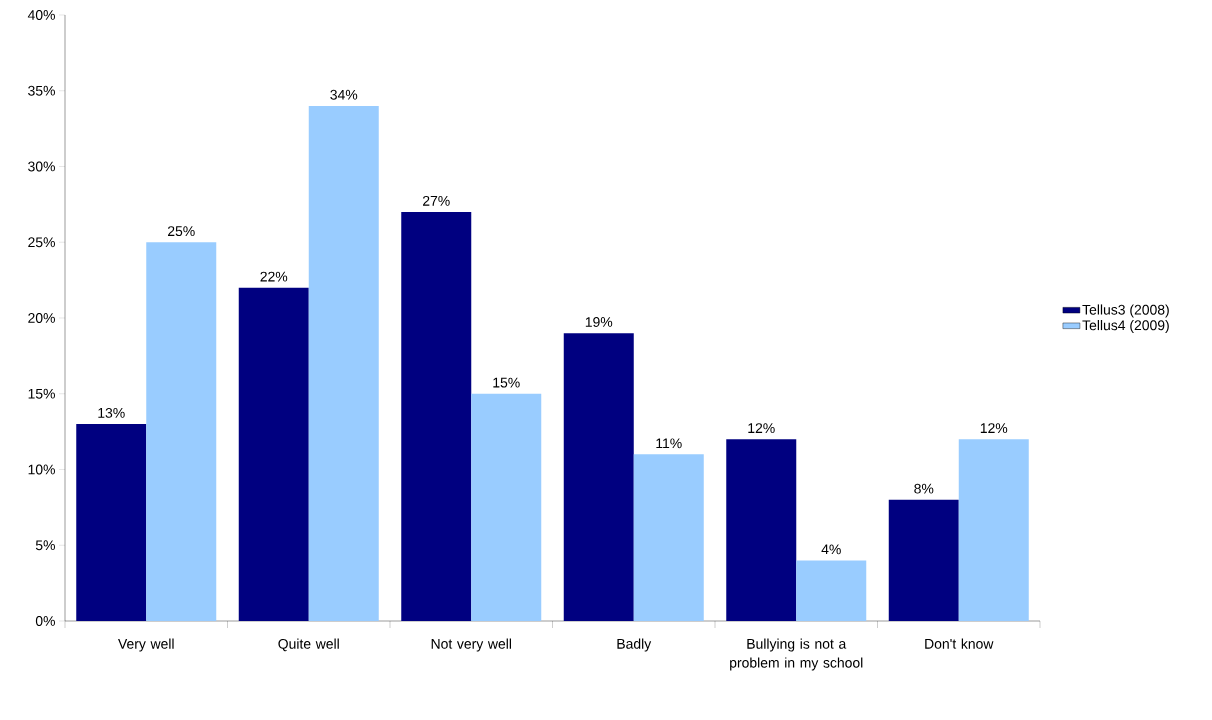  Describe the element at coordinates (41, 90) in the screenshot. I see `y-tick-label: 35%` at that location.